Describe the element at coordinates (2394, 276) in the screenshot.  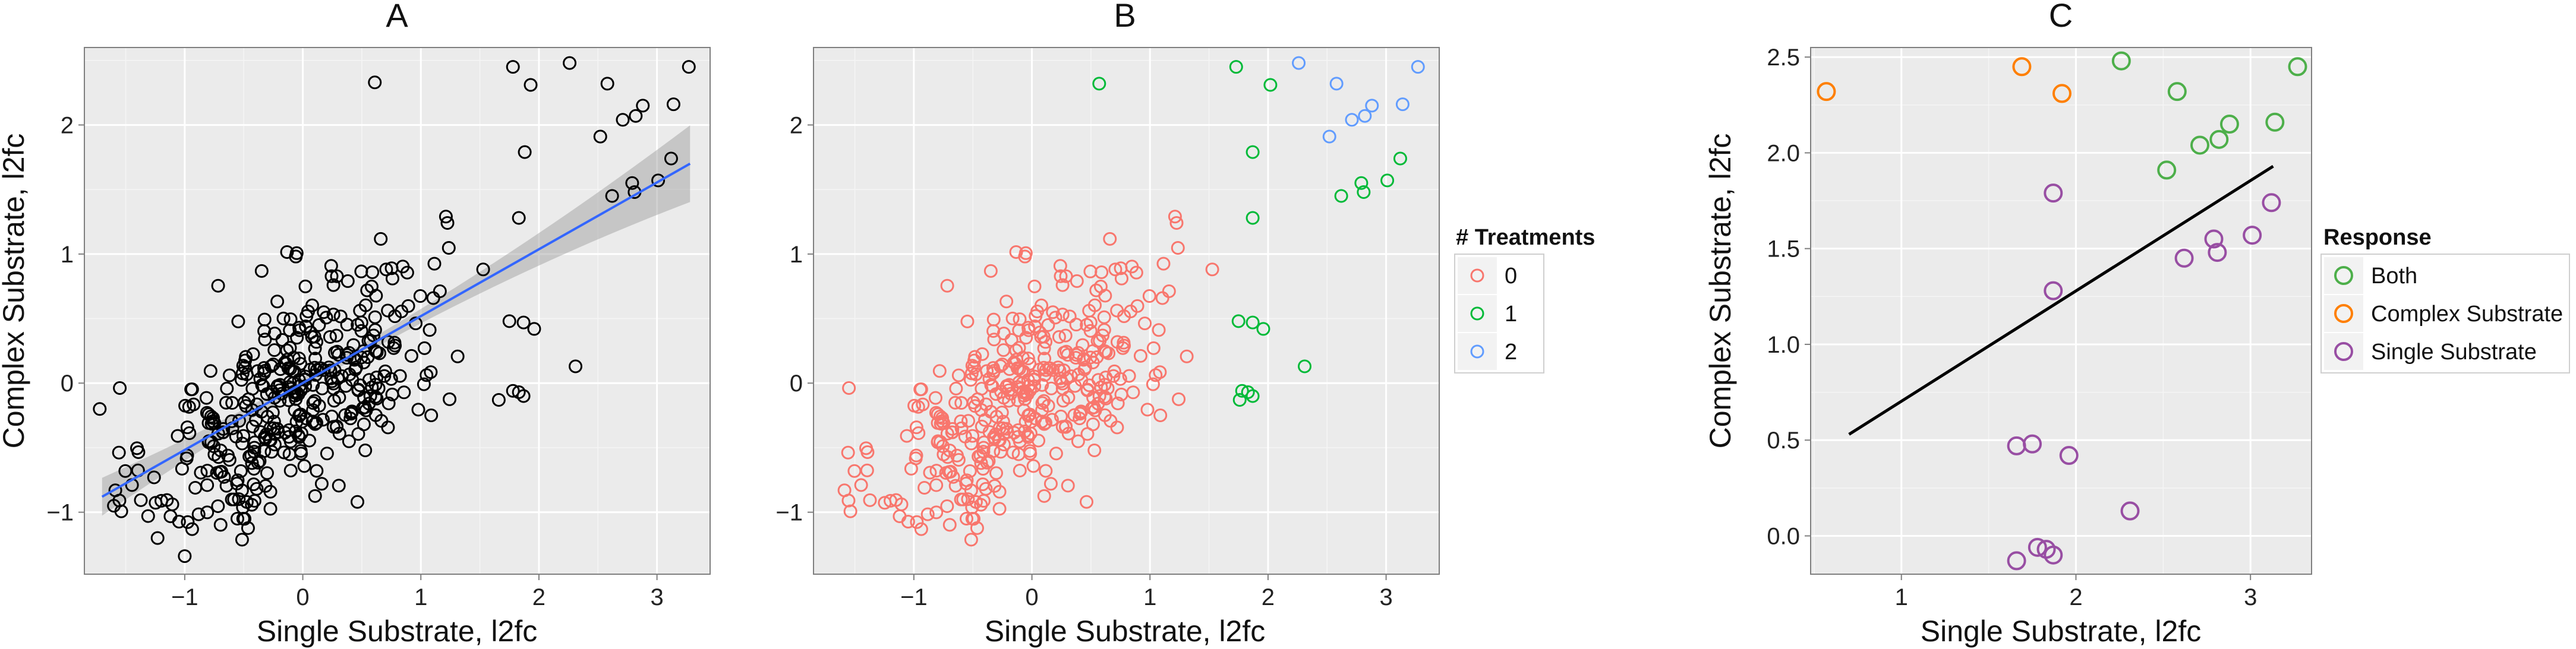
I see `panel-c-legend-label: Both` at that location.